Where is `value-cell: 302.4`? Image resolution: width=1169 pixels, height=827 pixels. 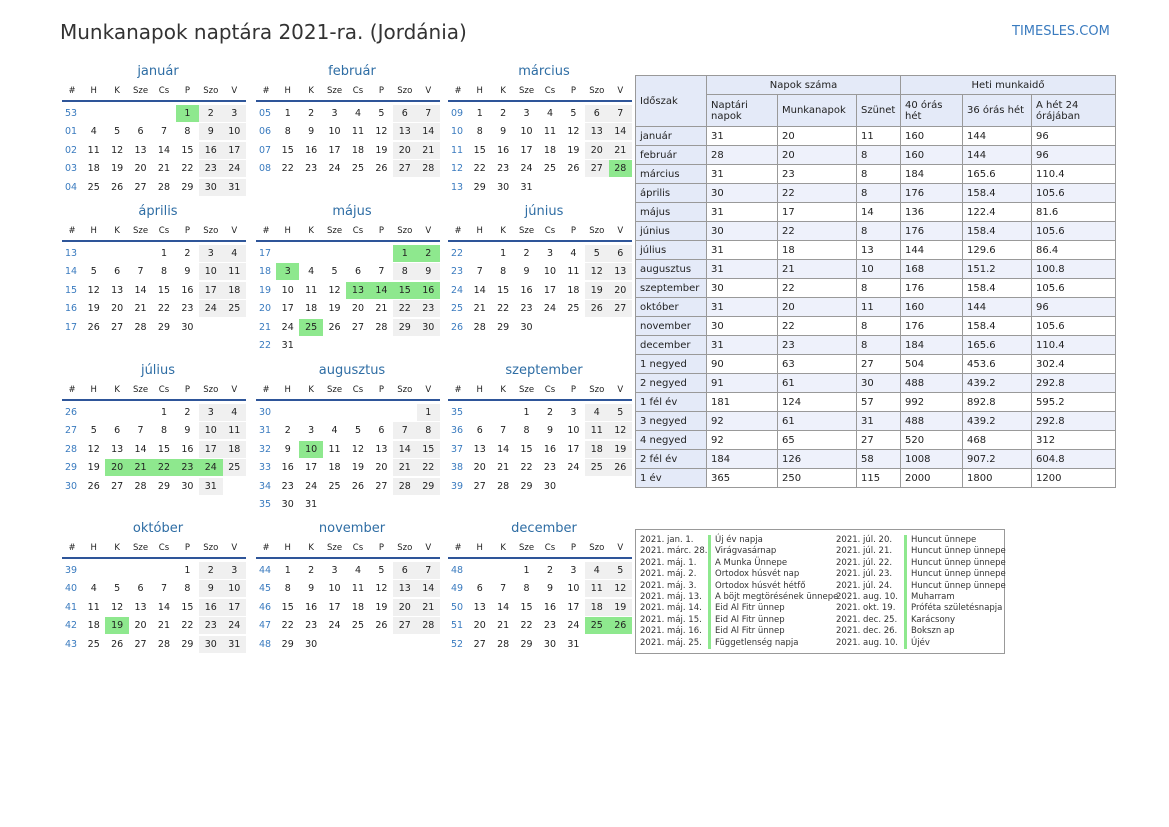 value-cell: 302.4 is located at coordinates (1073, 364).